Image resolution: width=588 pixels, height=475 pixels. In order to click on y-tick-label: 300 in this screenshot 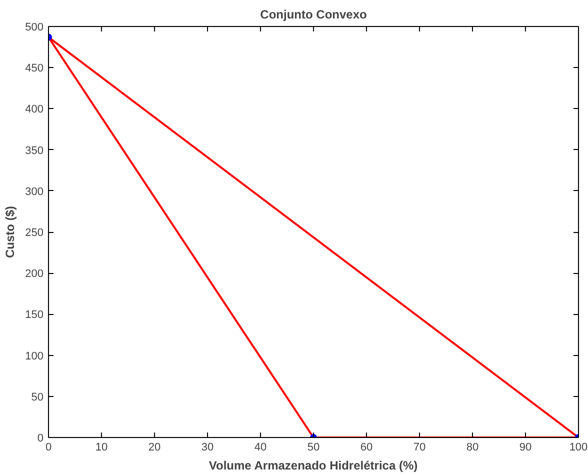, I will do `click(34, 192)`.